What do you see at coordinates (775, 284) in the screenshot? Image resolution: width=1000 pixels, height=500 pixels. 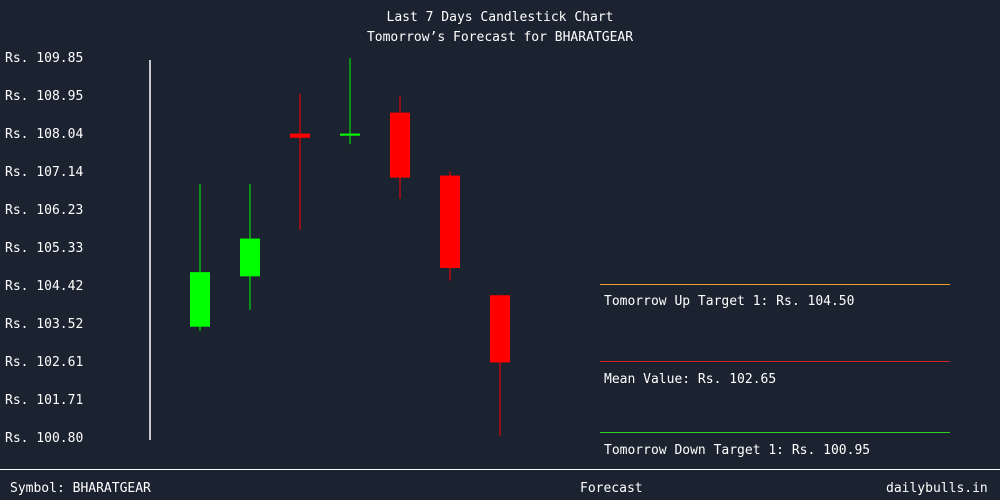 I see `up-target-line` at bounding box center [775, 284].